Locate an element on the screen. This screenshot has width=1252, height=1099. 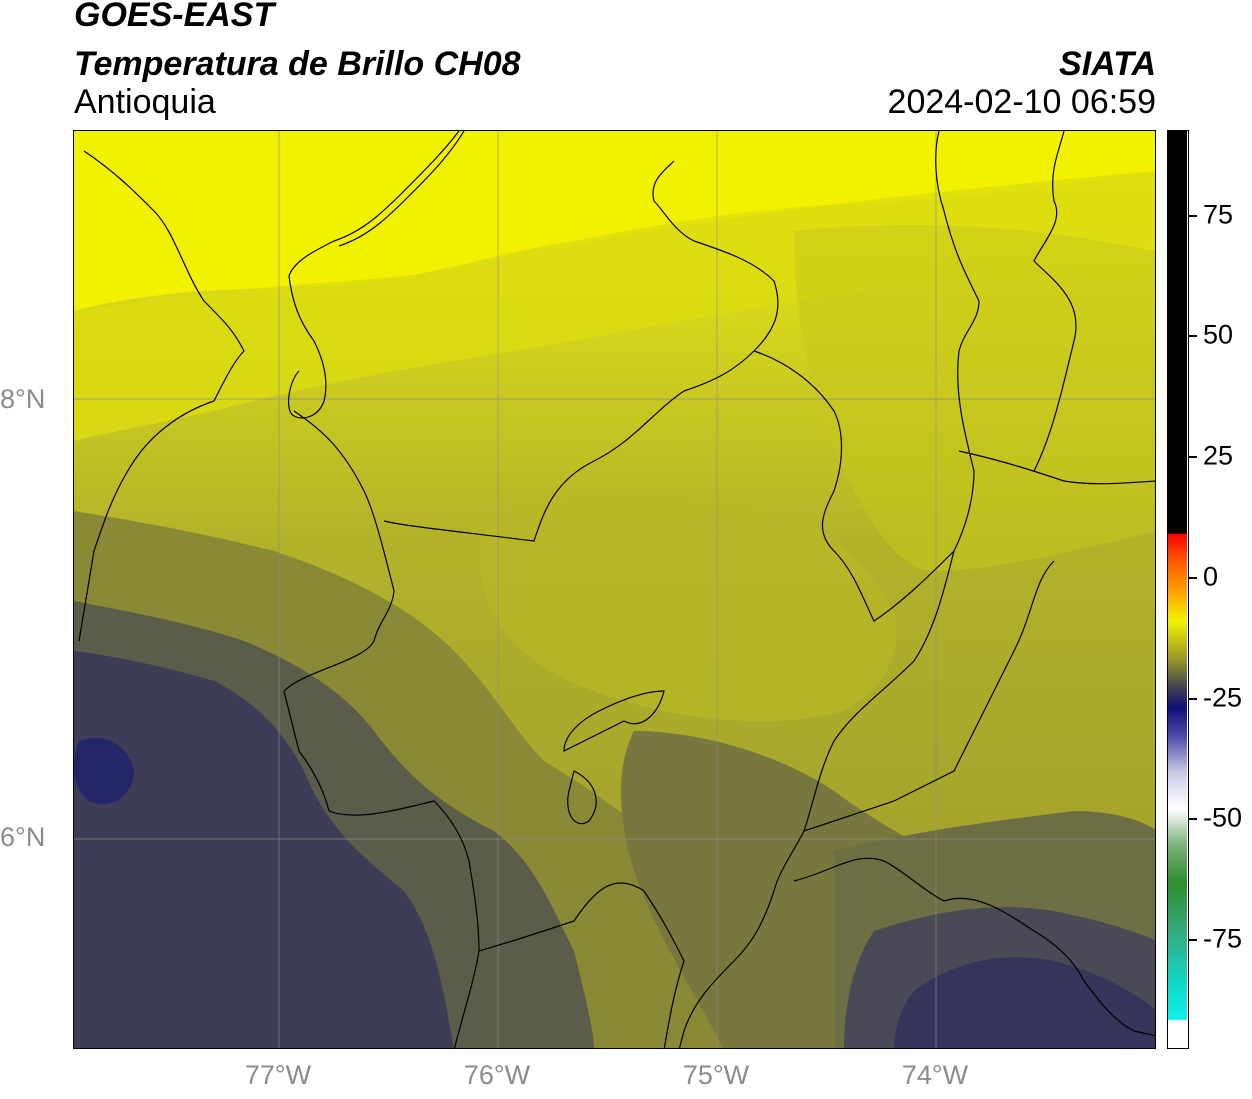
coastline-inner is located at coordinates (401, 189).